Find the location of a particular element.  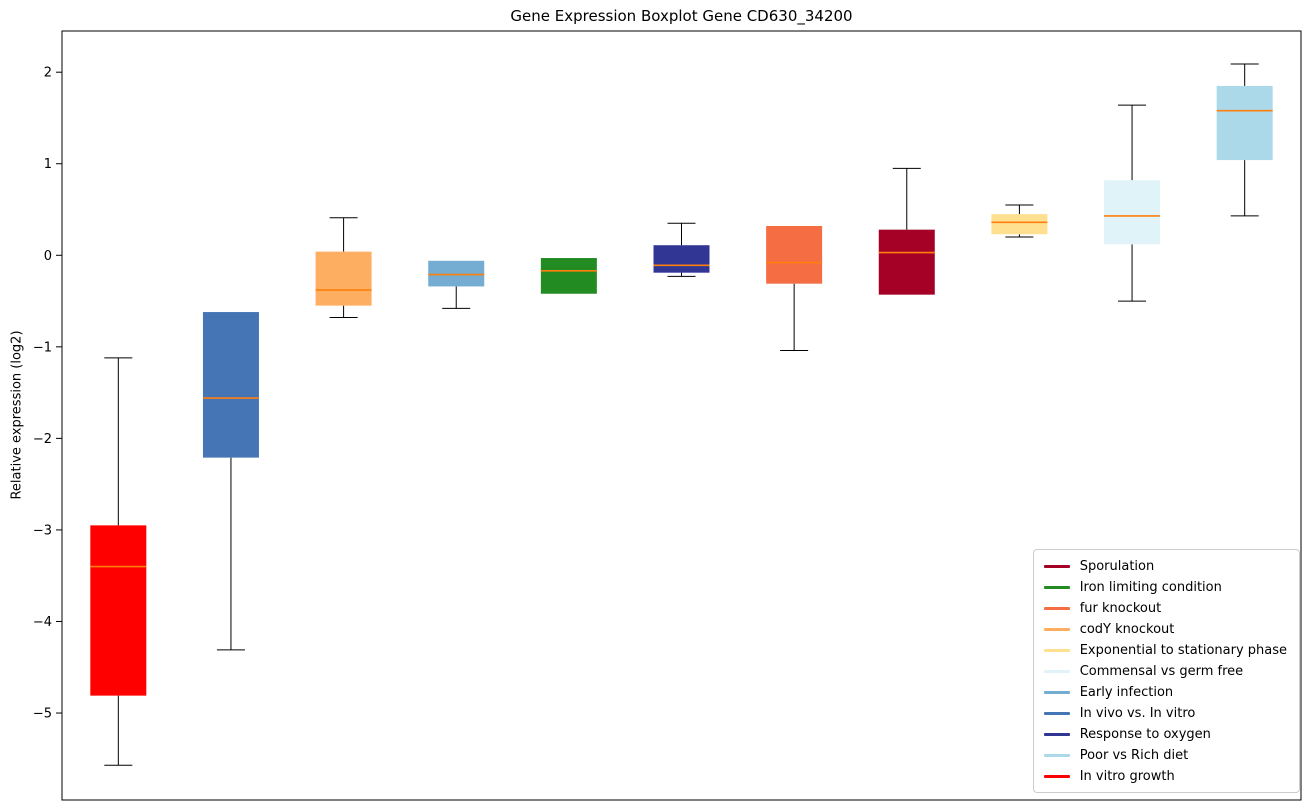

legend-label: codY knockout is located at coordinates (1127, 629).